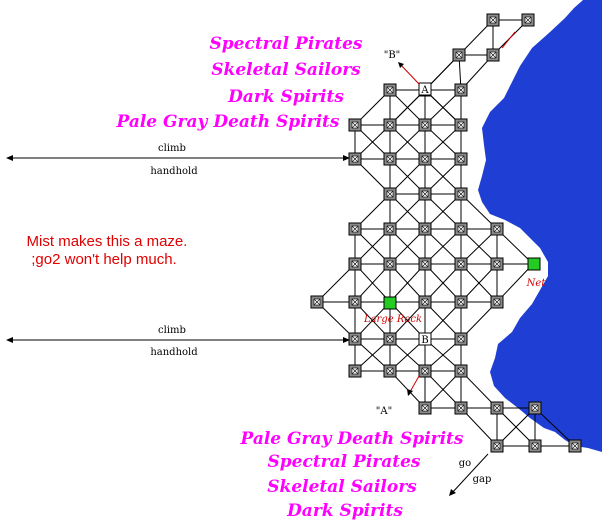  What do you see at coordinates (174, 171) in the screenshot?
I see `upper-exit-bottom-label: handhold` at bounding box center [174, 171].